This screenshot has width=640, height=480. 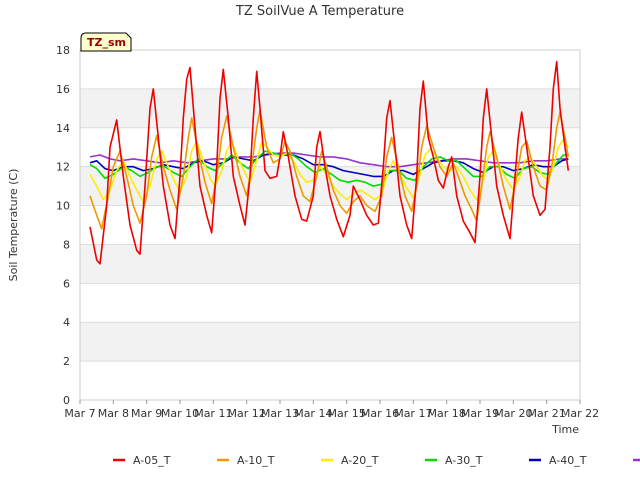 What do you see at coordinates (319, 11) in the screenshot?
I see `chart-title: TZ SoilVue A Temperature` at bounding box center [319, 11].